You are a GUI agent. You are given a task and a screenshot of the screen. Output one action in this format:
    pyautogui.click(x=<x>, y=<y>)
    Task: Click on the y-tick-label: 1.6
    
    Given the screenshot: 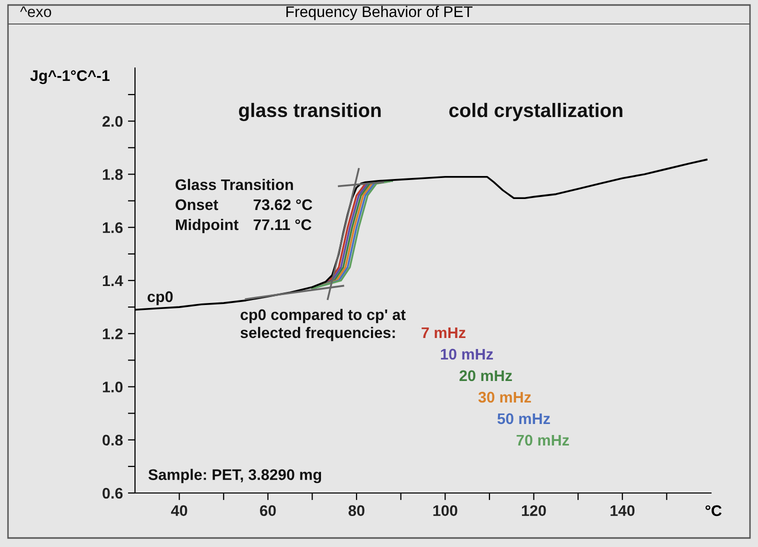 What is the action you would take?
    pyautogui.click(x=112, y=228)
    